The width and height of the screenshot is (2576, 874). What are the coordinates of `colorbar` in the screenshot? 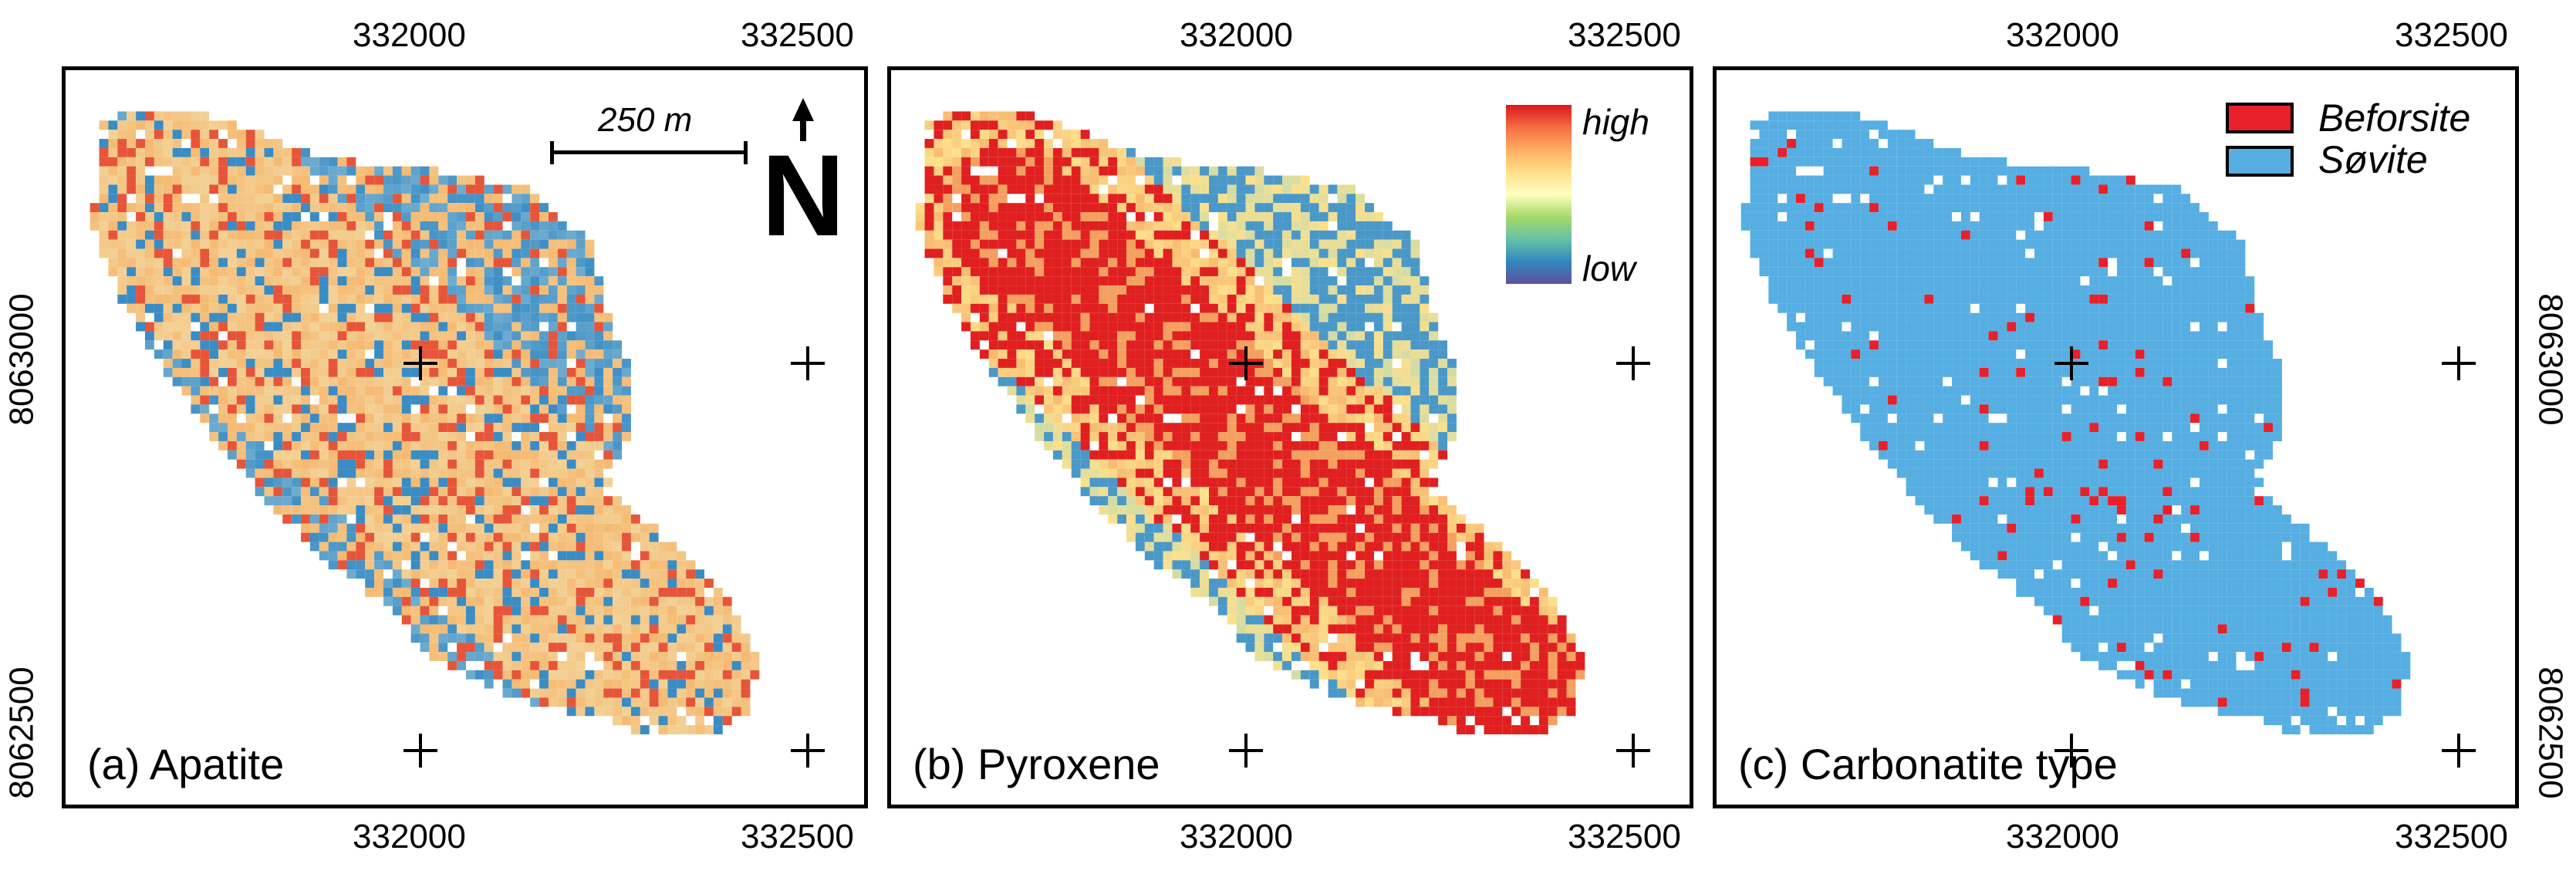 It's located at (1539, 195).